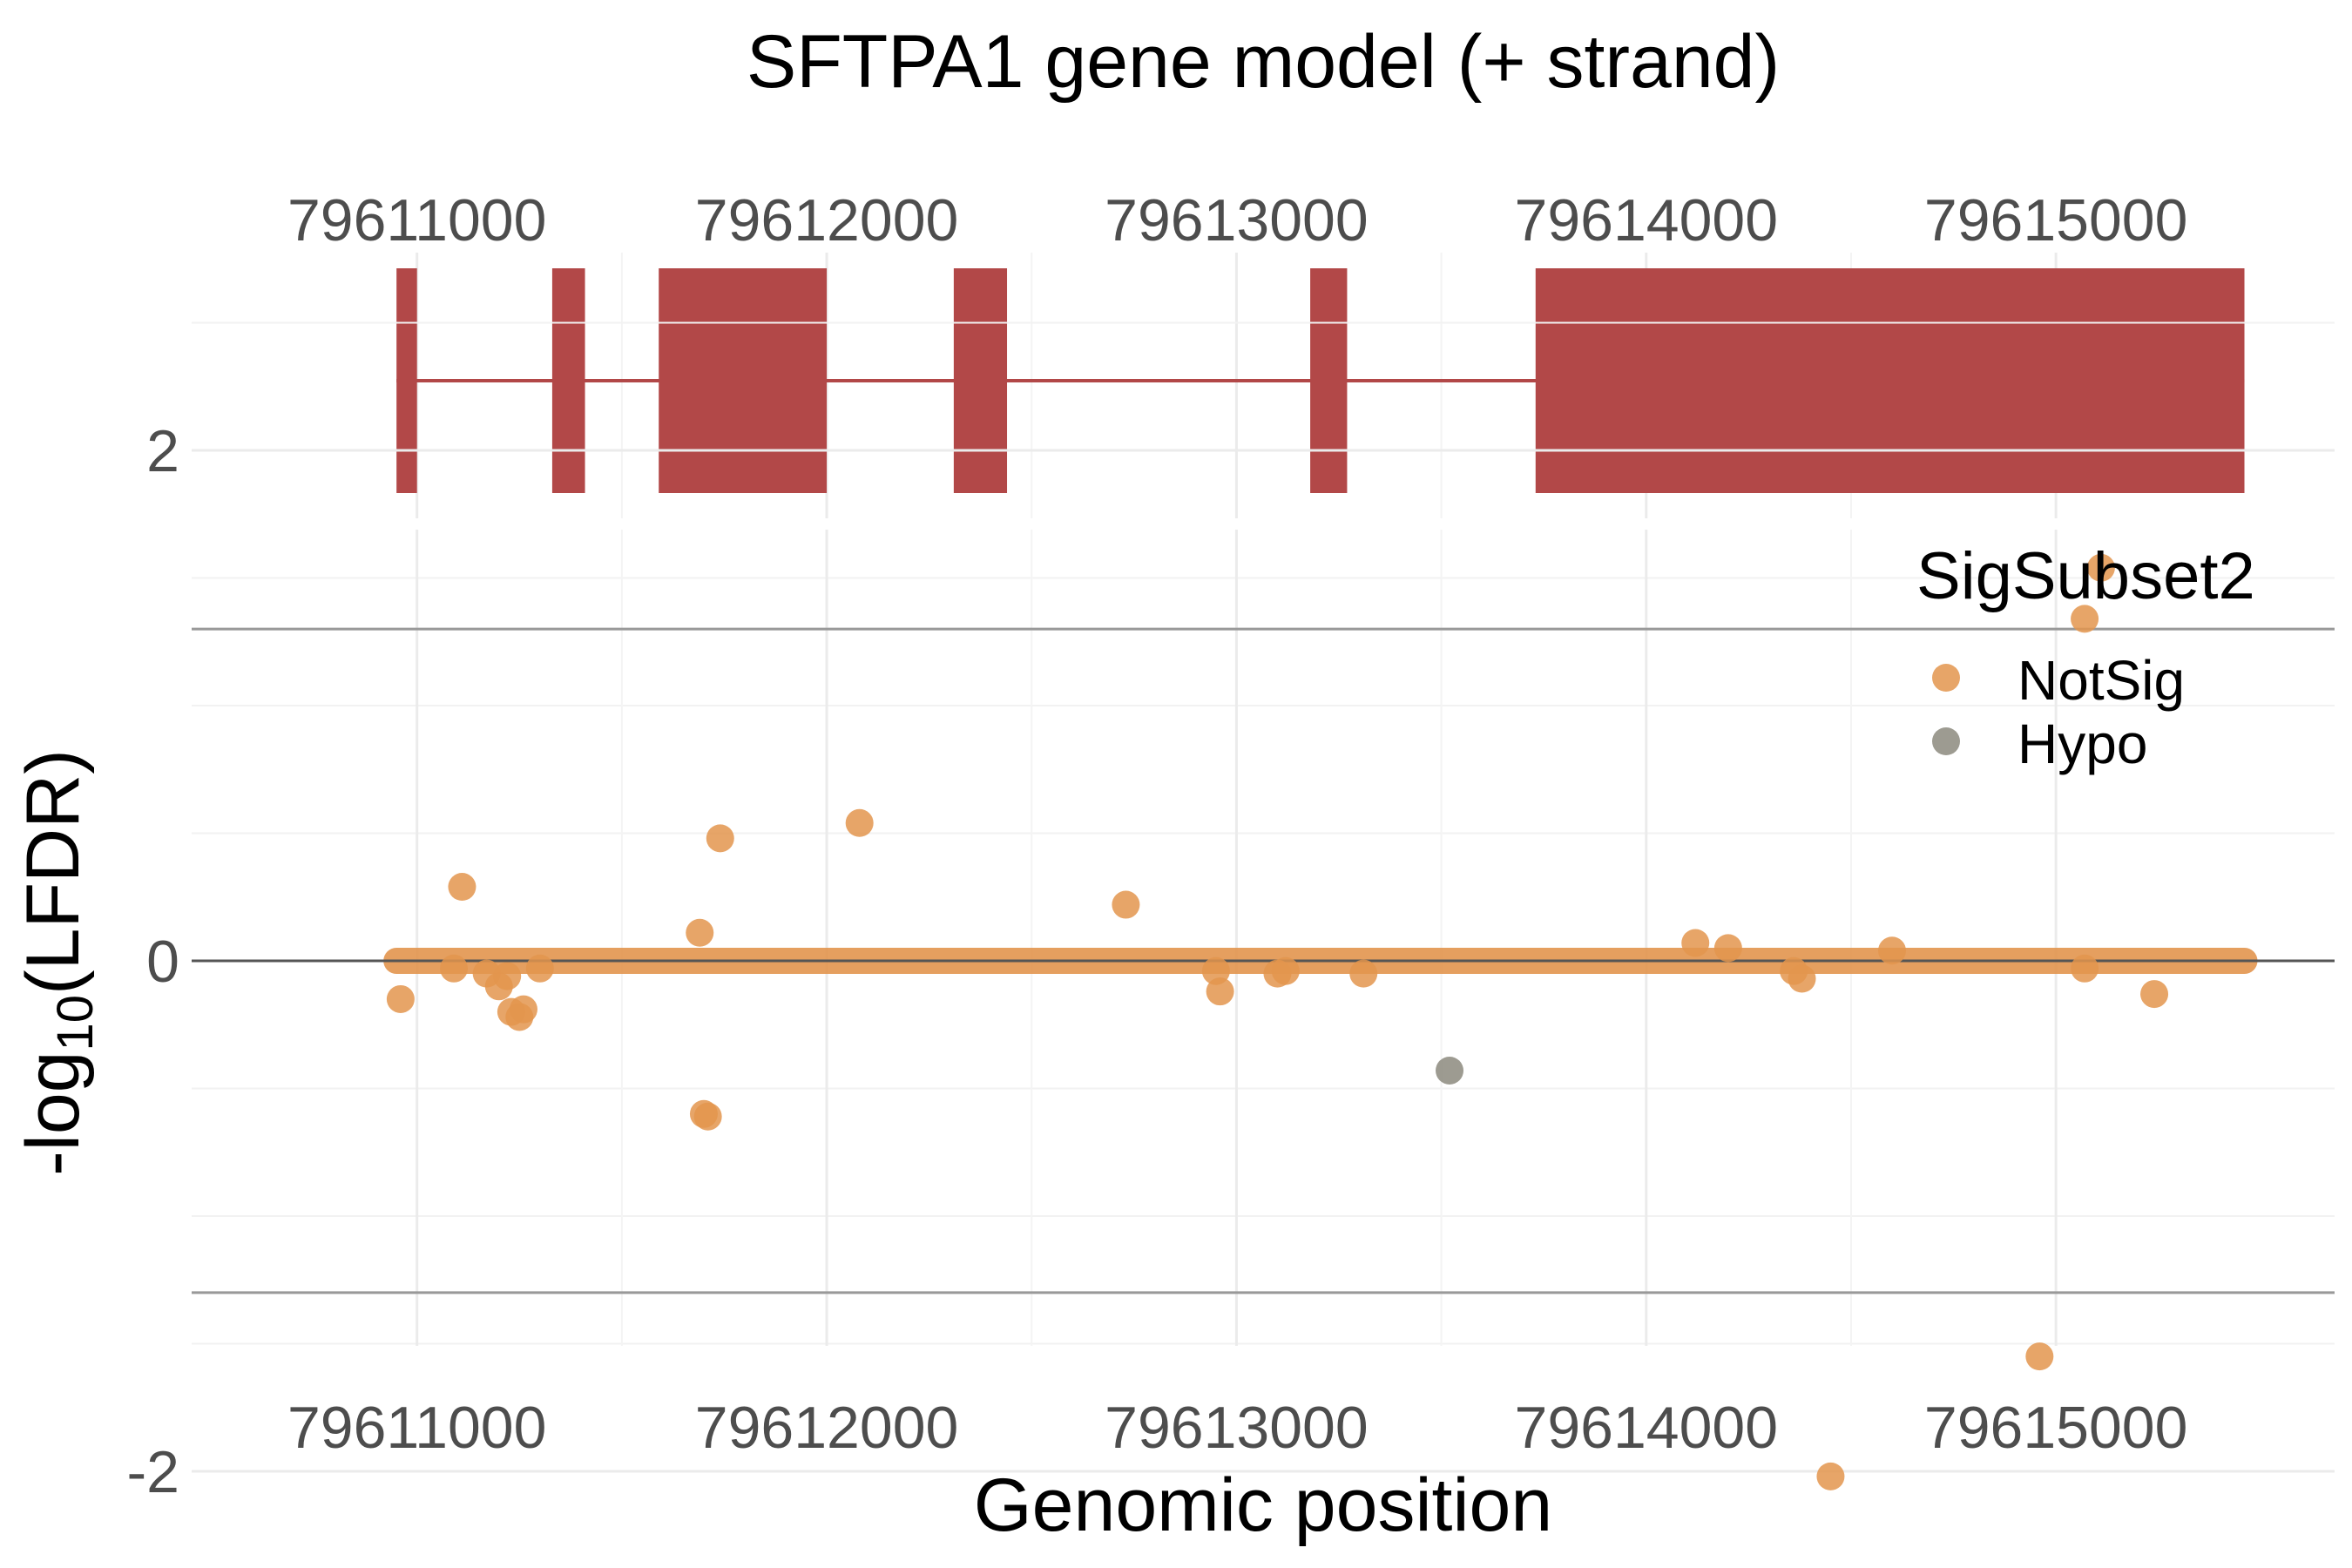  Describe the element at coordinates (2082, 744) in the screenshot. I see `legend-label-hypo: Hypo` at that location.